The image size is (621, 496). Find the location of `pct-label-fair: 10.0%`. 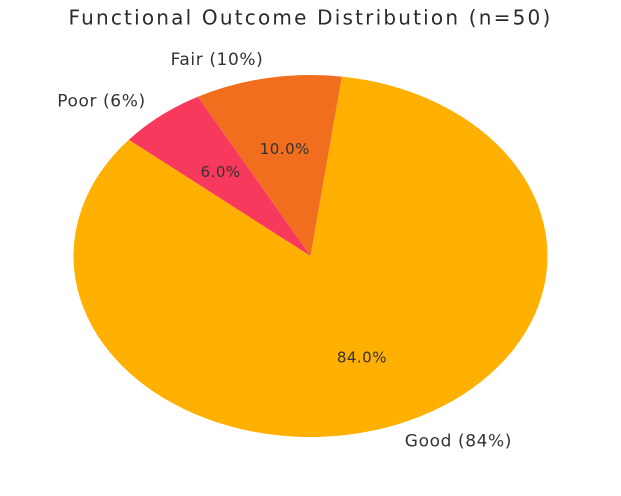

pct-label-fair: 10.0% is located at coordinates (285, 149).